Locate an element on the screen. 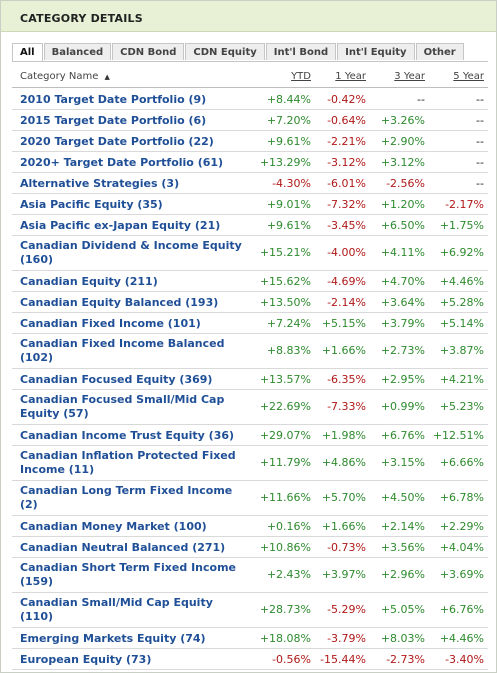  return-5-year-value: +1.75% is located at coordinates (461, 225).